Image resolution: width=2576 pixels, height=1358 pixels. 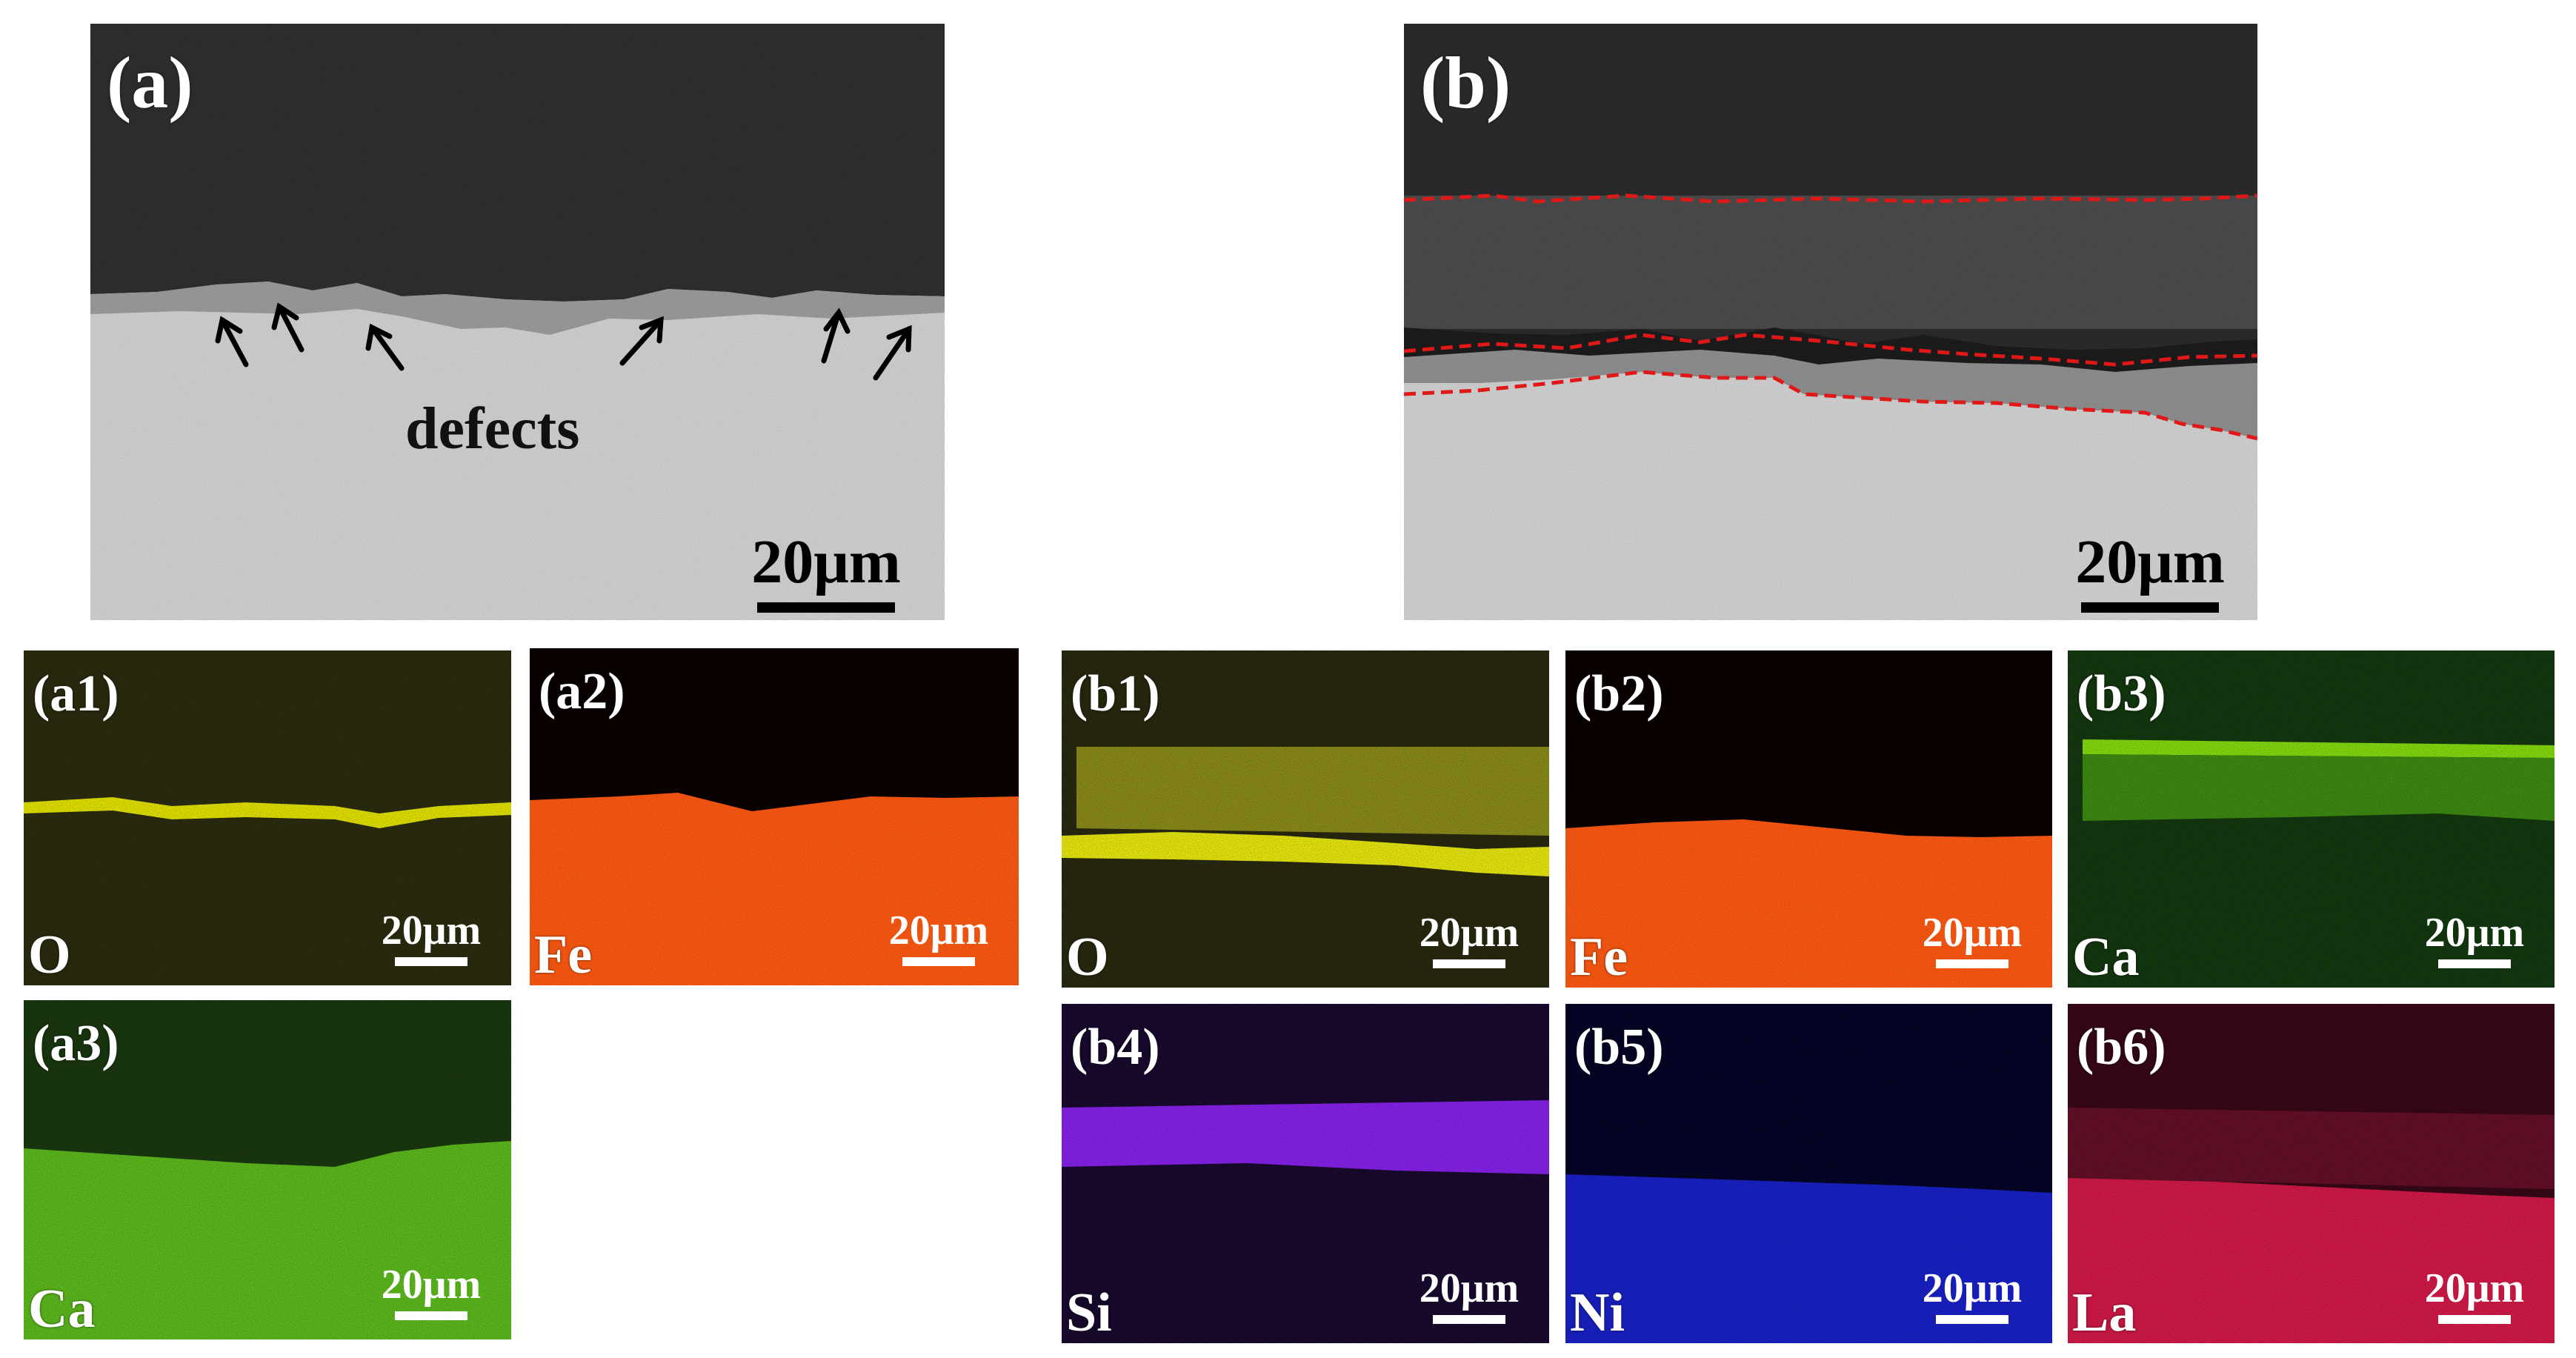 I want to click on scale-bar-a3: 20μm, so click(x=431, y=1292).